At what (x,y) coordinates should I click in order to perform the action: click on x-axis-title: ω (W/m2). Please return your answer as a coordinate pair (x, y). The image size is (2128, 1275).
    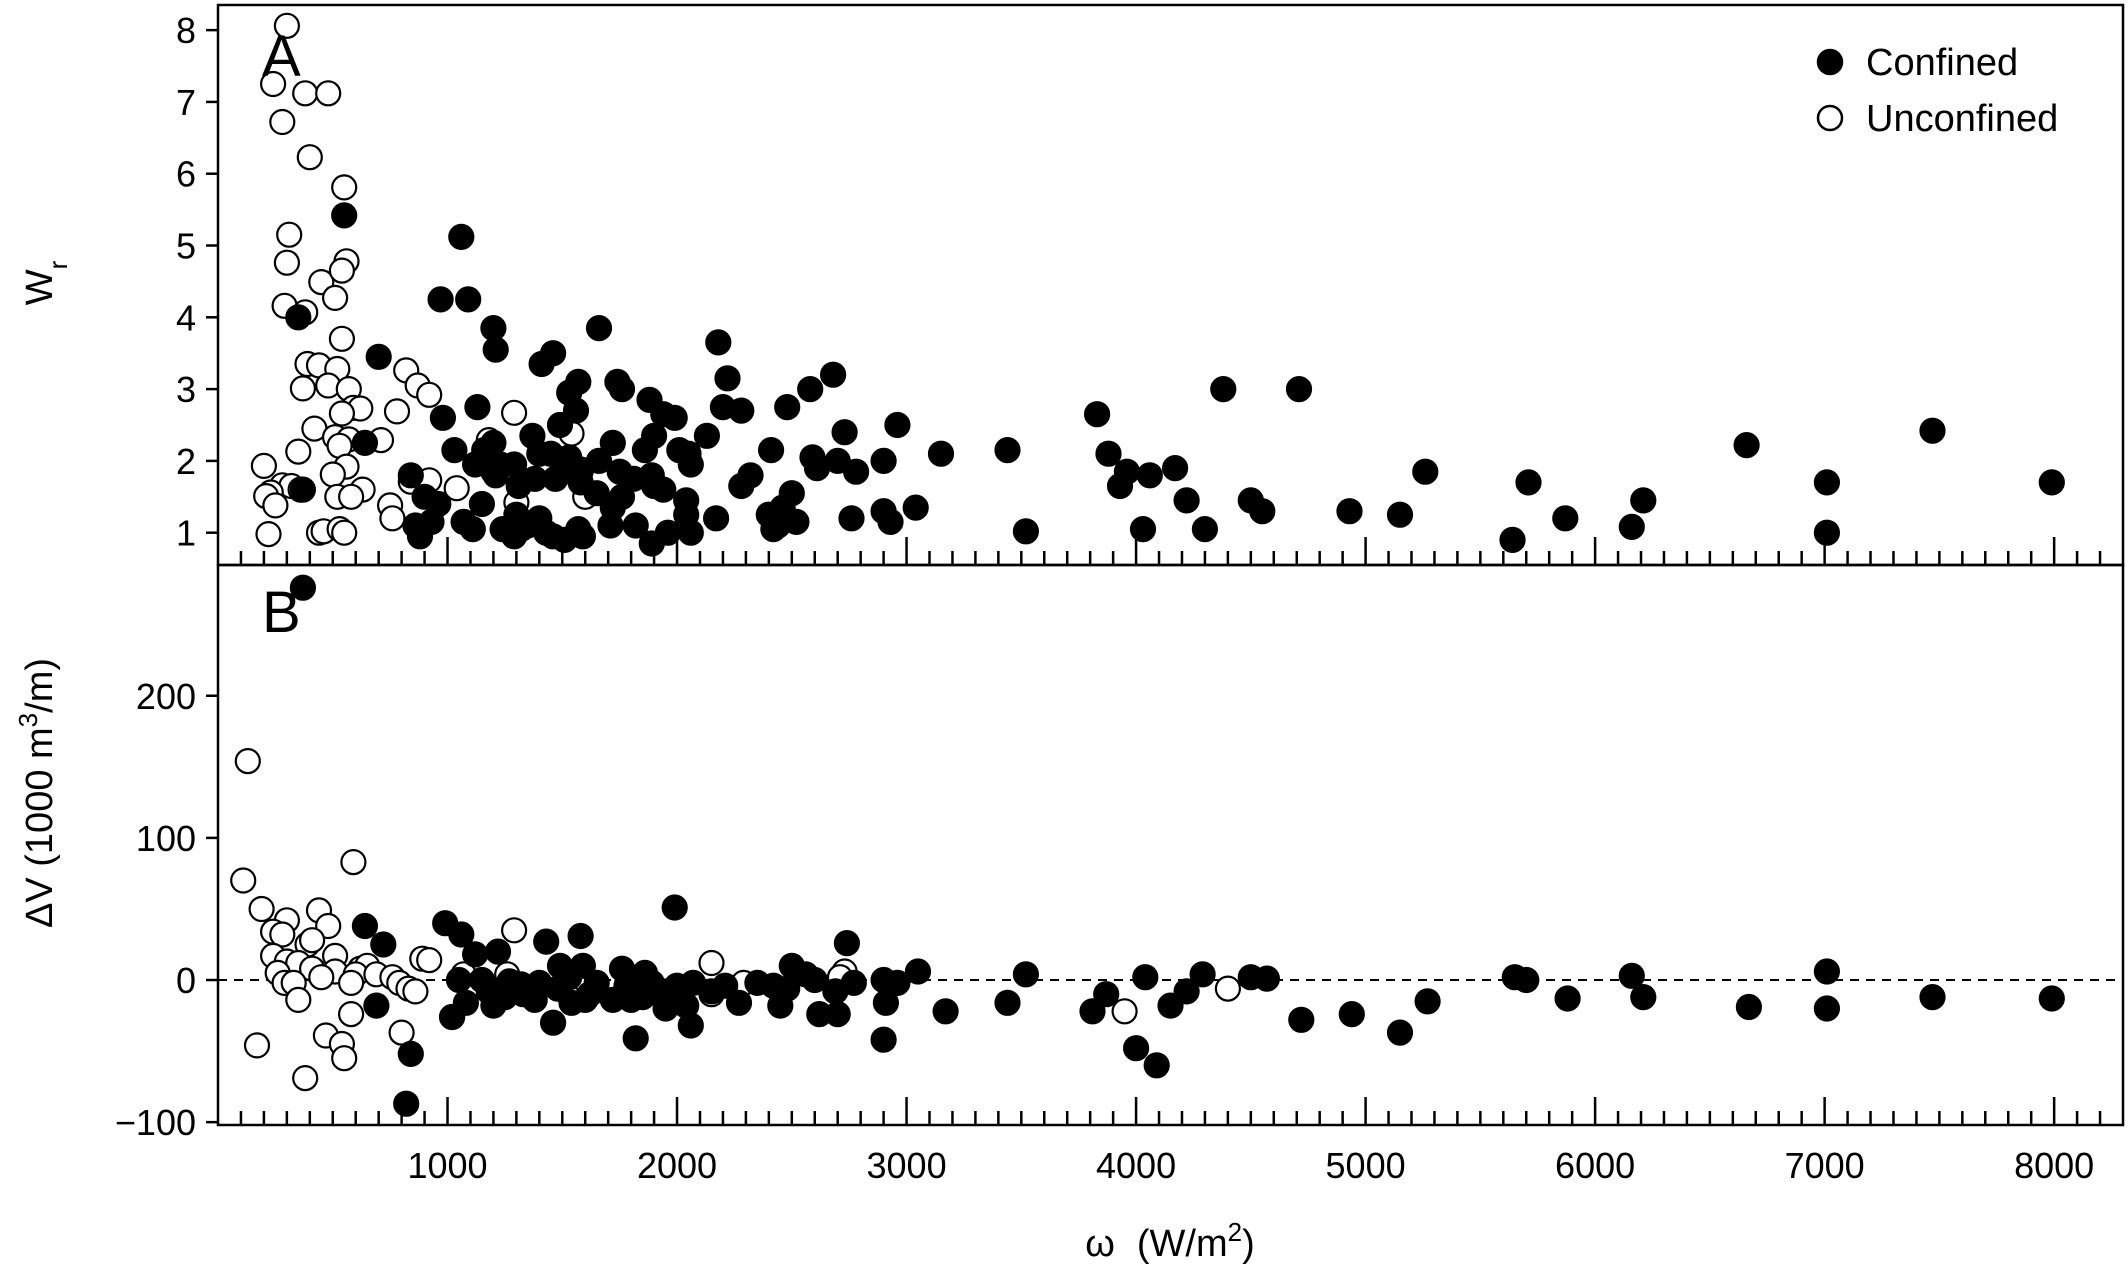
    Looking at the image, I should click on (1170, 1241).